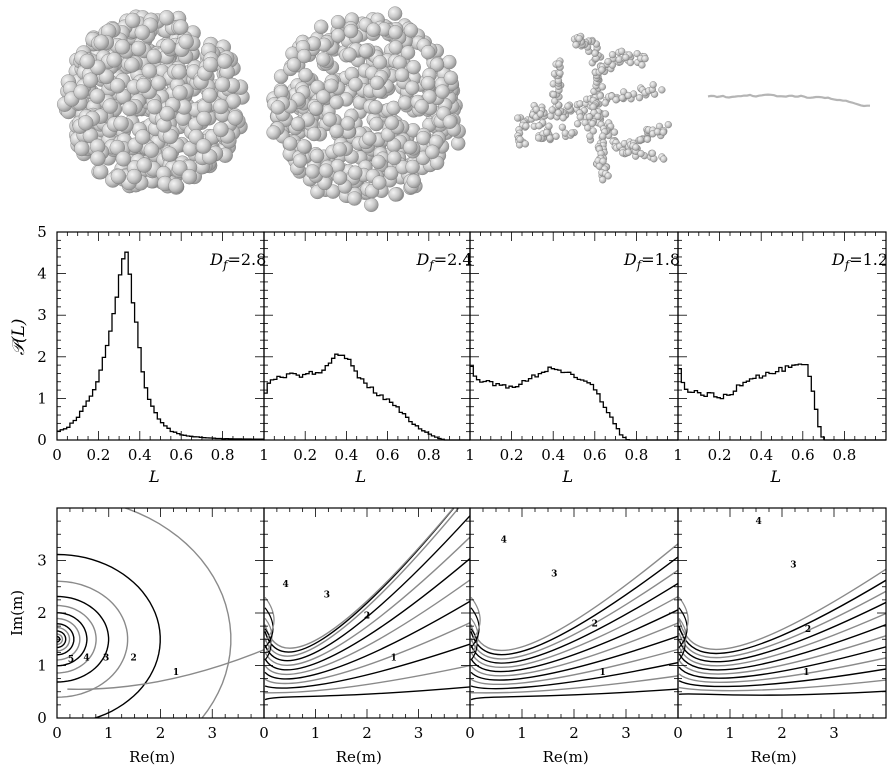 This screenshot has width=891, height=777. Describe the element at coordinates (42, 232) in the screenshot. I see `y-tick-label: 5` at that location.